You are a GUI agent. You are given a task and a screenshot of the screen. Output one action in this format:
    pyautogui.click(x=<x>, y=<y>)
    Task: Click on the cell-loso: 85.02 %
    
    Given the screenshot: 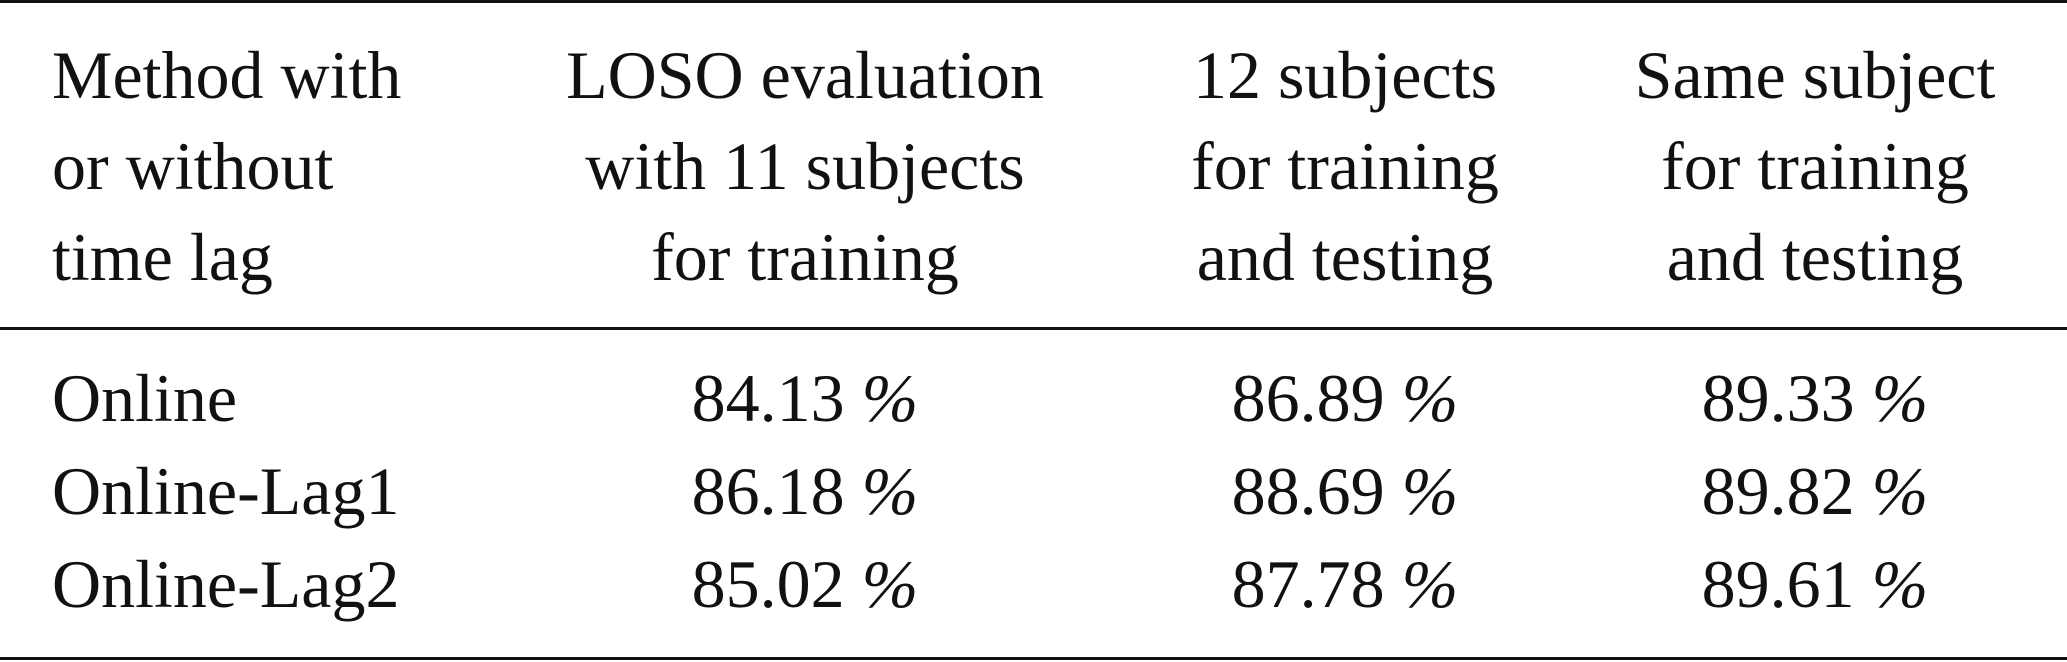 What is the action you would take?
    pyautogui.click(x=805, y=584)
    